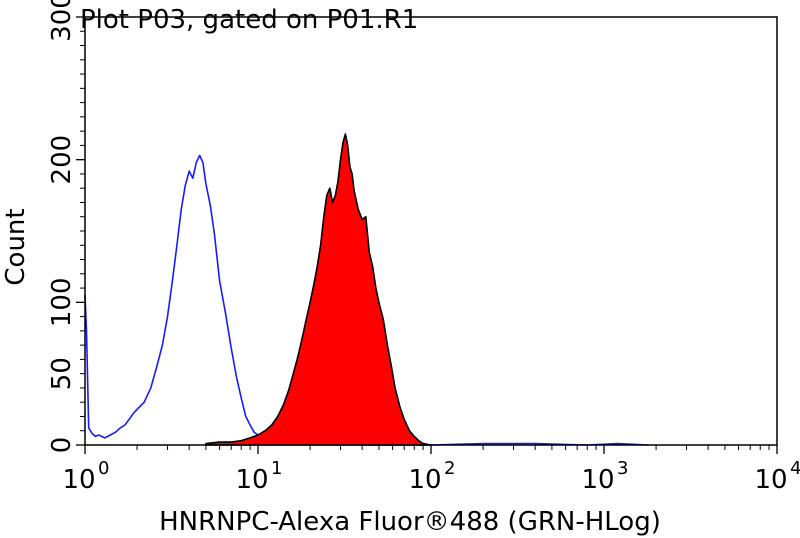 The height and width of the screenshot is (538, 800). What do you see at coordinates (62, 373) in the screenshot?
I see `y-tick-label: 50` at bounding box center [62, 373].